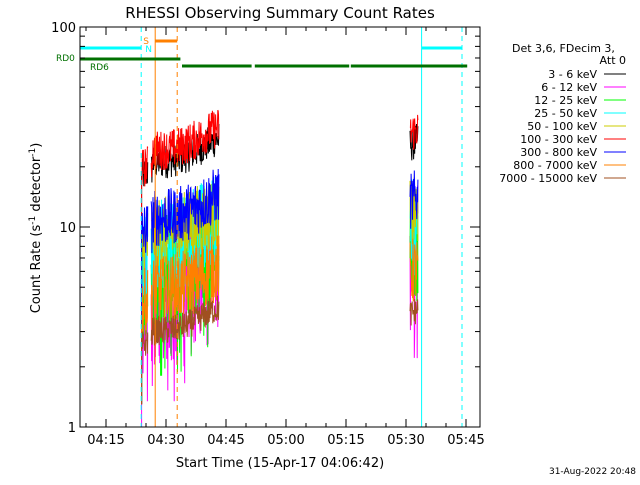 This screenshot has width=640, height=485. What do you see at coordinates (565, 100) in the screenshot?
I see `legend-label-3: 12 - 25 keV` at bounding box center [565, 100].